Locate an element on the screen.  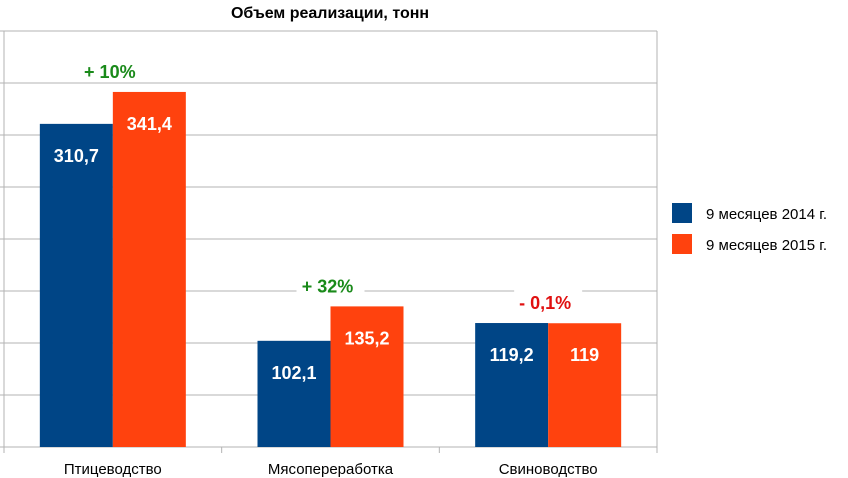
chart-title: Объем реализации, тонн is located at coordinates (330, 13).